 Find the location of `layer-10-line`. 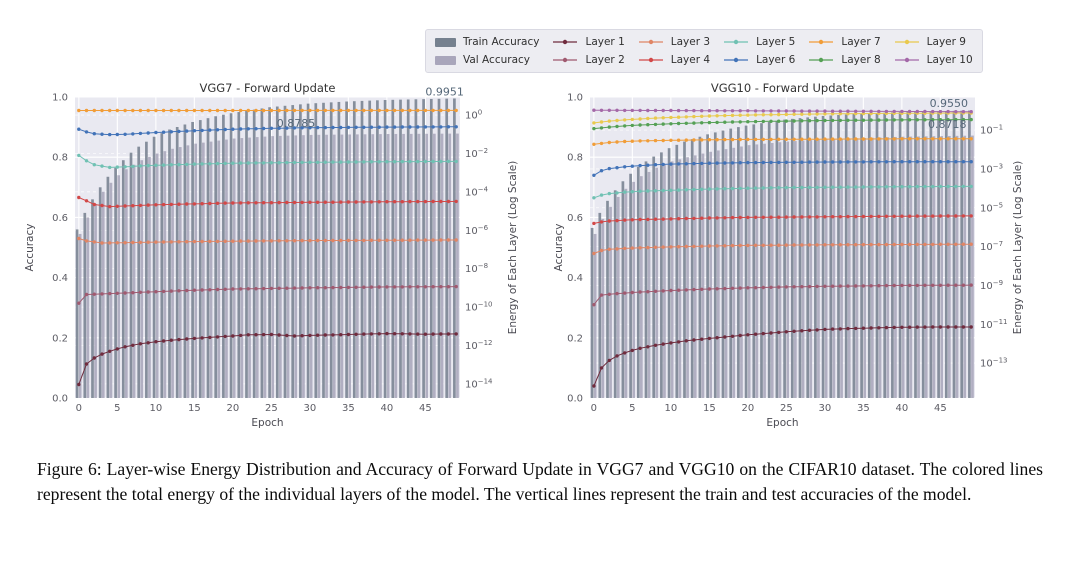

layer-10-line is located at coordinates (782, 111).